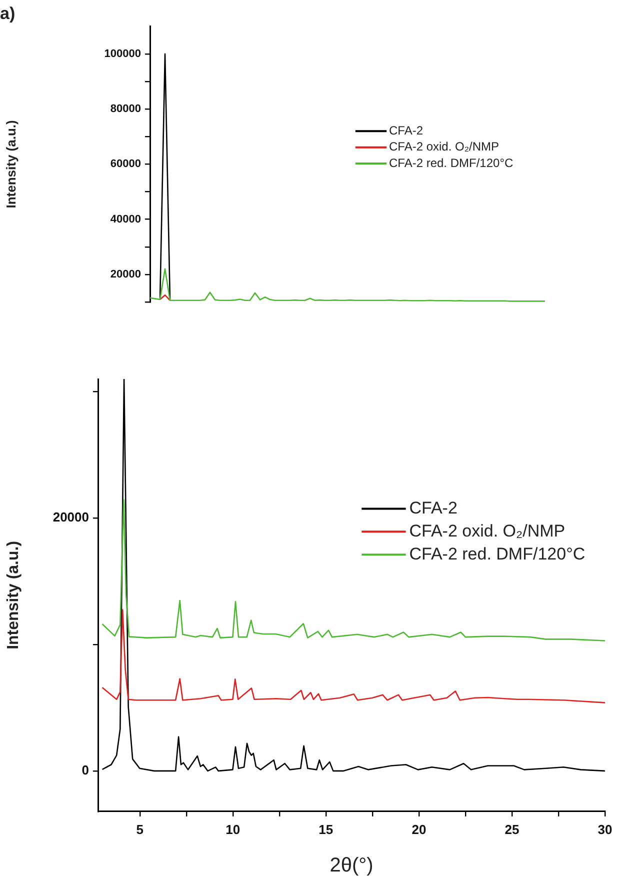  I want to click on x-axis-title: 2θ(°), so click(352, 865).